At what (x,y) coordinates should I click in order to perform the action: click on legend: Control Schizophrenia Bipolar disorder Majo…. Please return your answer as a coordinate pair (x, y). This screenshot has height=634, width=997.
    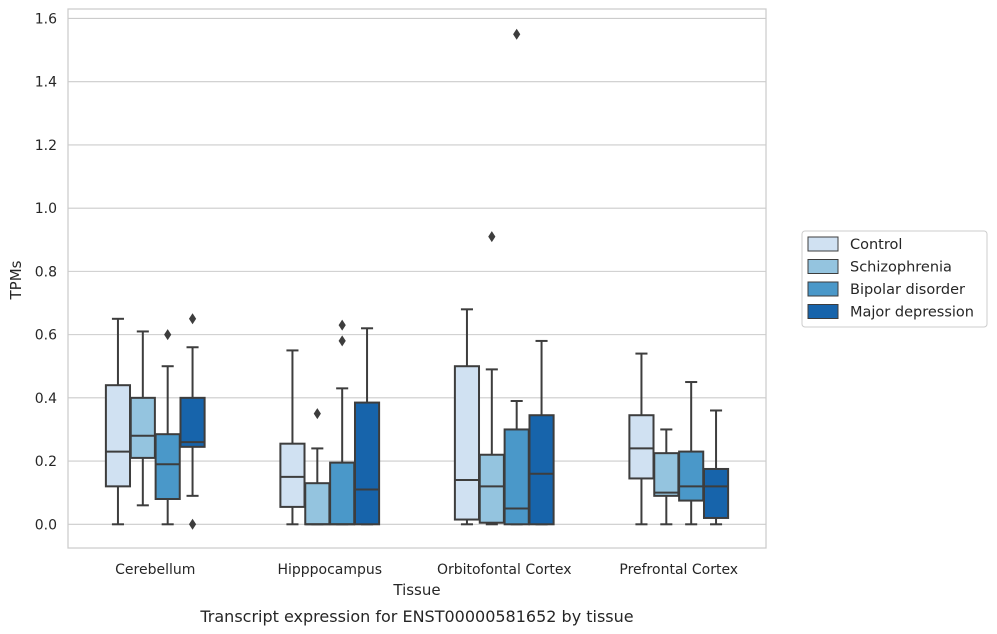
    Looking at the image, I should click on (894, 279).